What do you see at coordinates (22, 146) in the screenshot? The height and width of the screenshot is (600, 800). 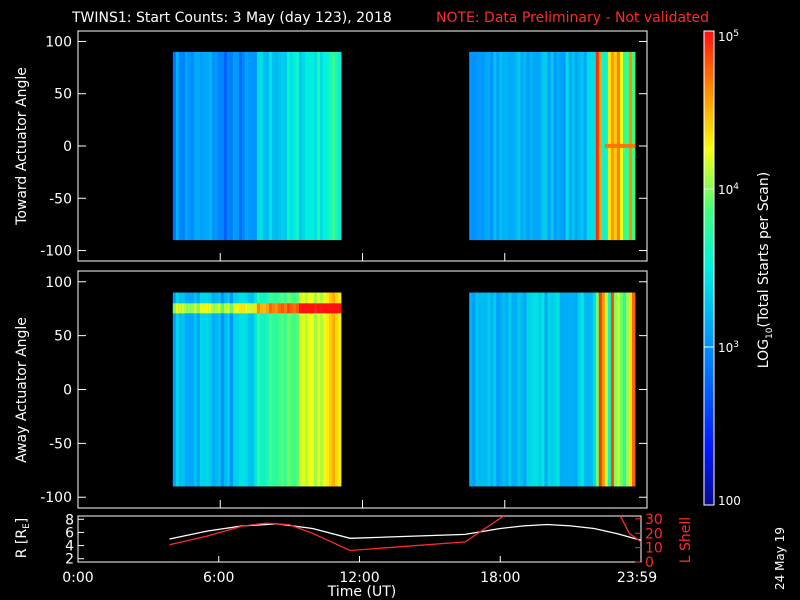 I see `toward-ylabel: Toward Actuator Angle` at bounding box center [22, 146].